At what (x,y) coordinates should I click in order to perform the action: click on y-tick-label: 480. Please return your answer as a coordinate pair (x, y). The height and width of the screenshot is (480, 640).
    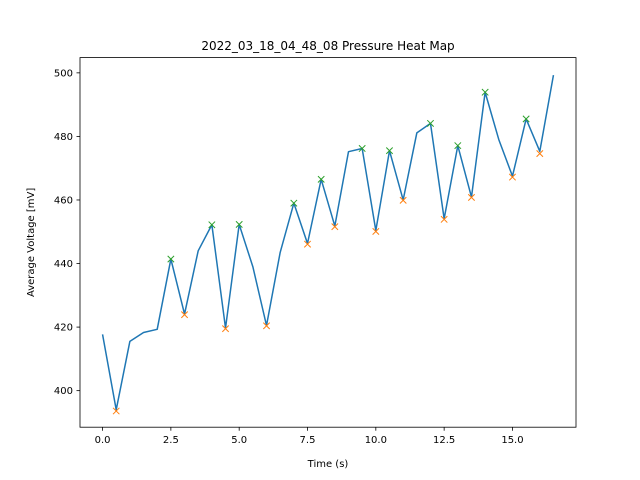
    Looking at the image, I should click on (63, 137).